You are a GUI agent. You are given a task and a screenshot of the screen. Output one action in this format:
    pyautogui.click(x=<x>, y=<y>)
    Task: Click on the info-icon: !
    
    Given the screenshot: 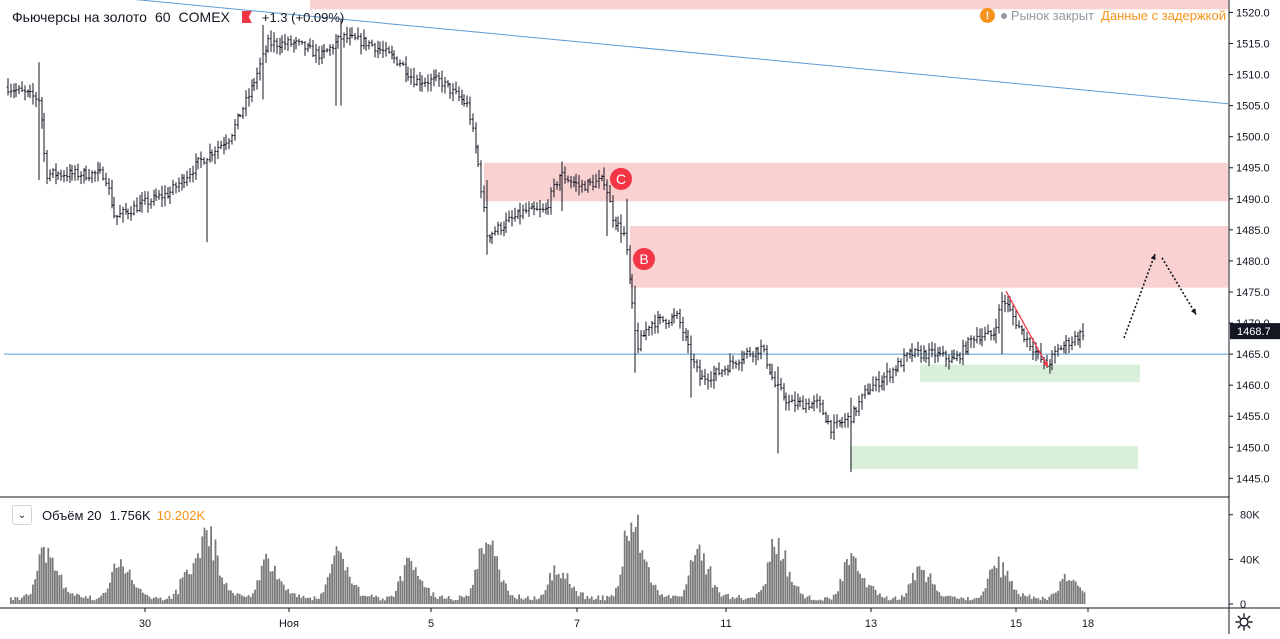 What is the action you would take?
    pyautogui.click(x=987, y=15)
    